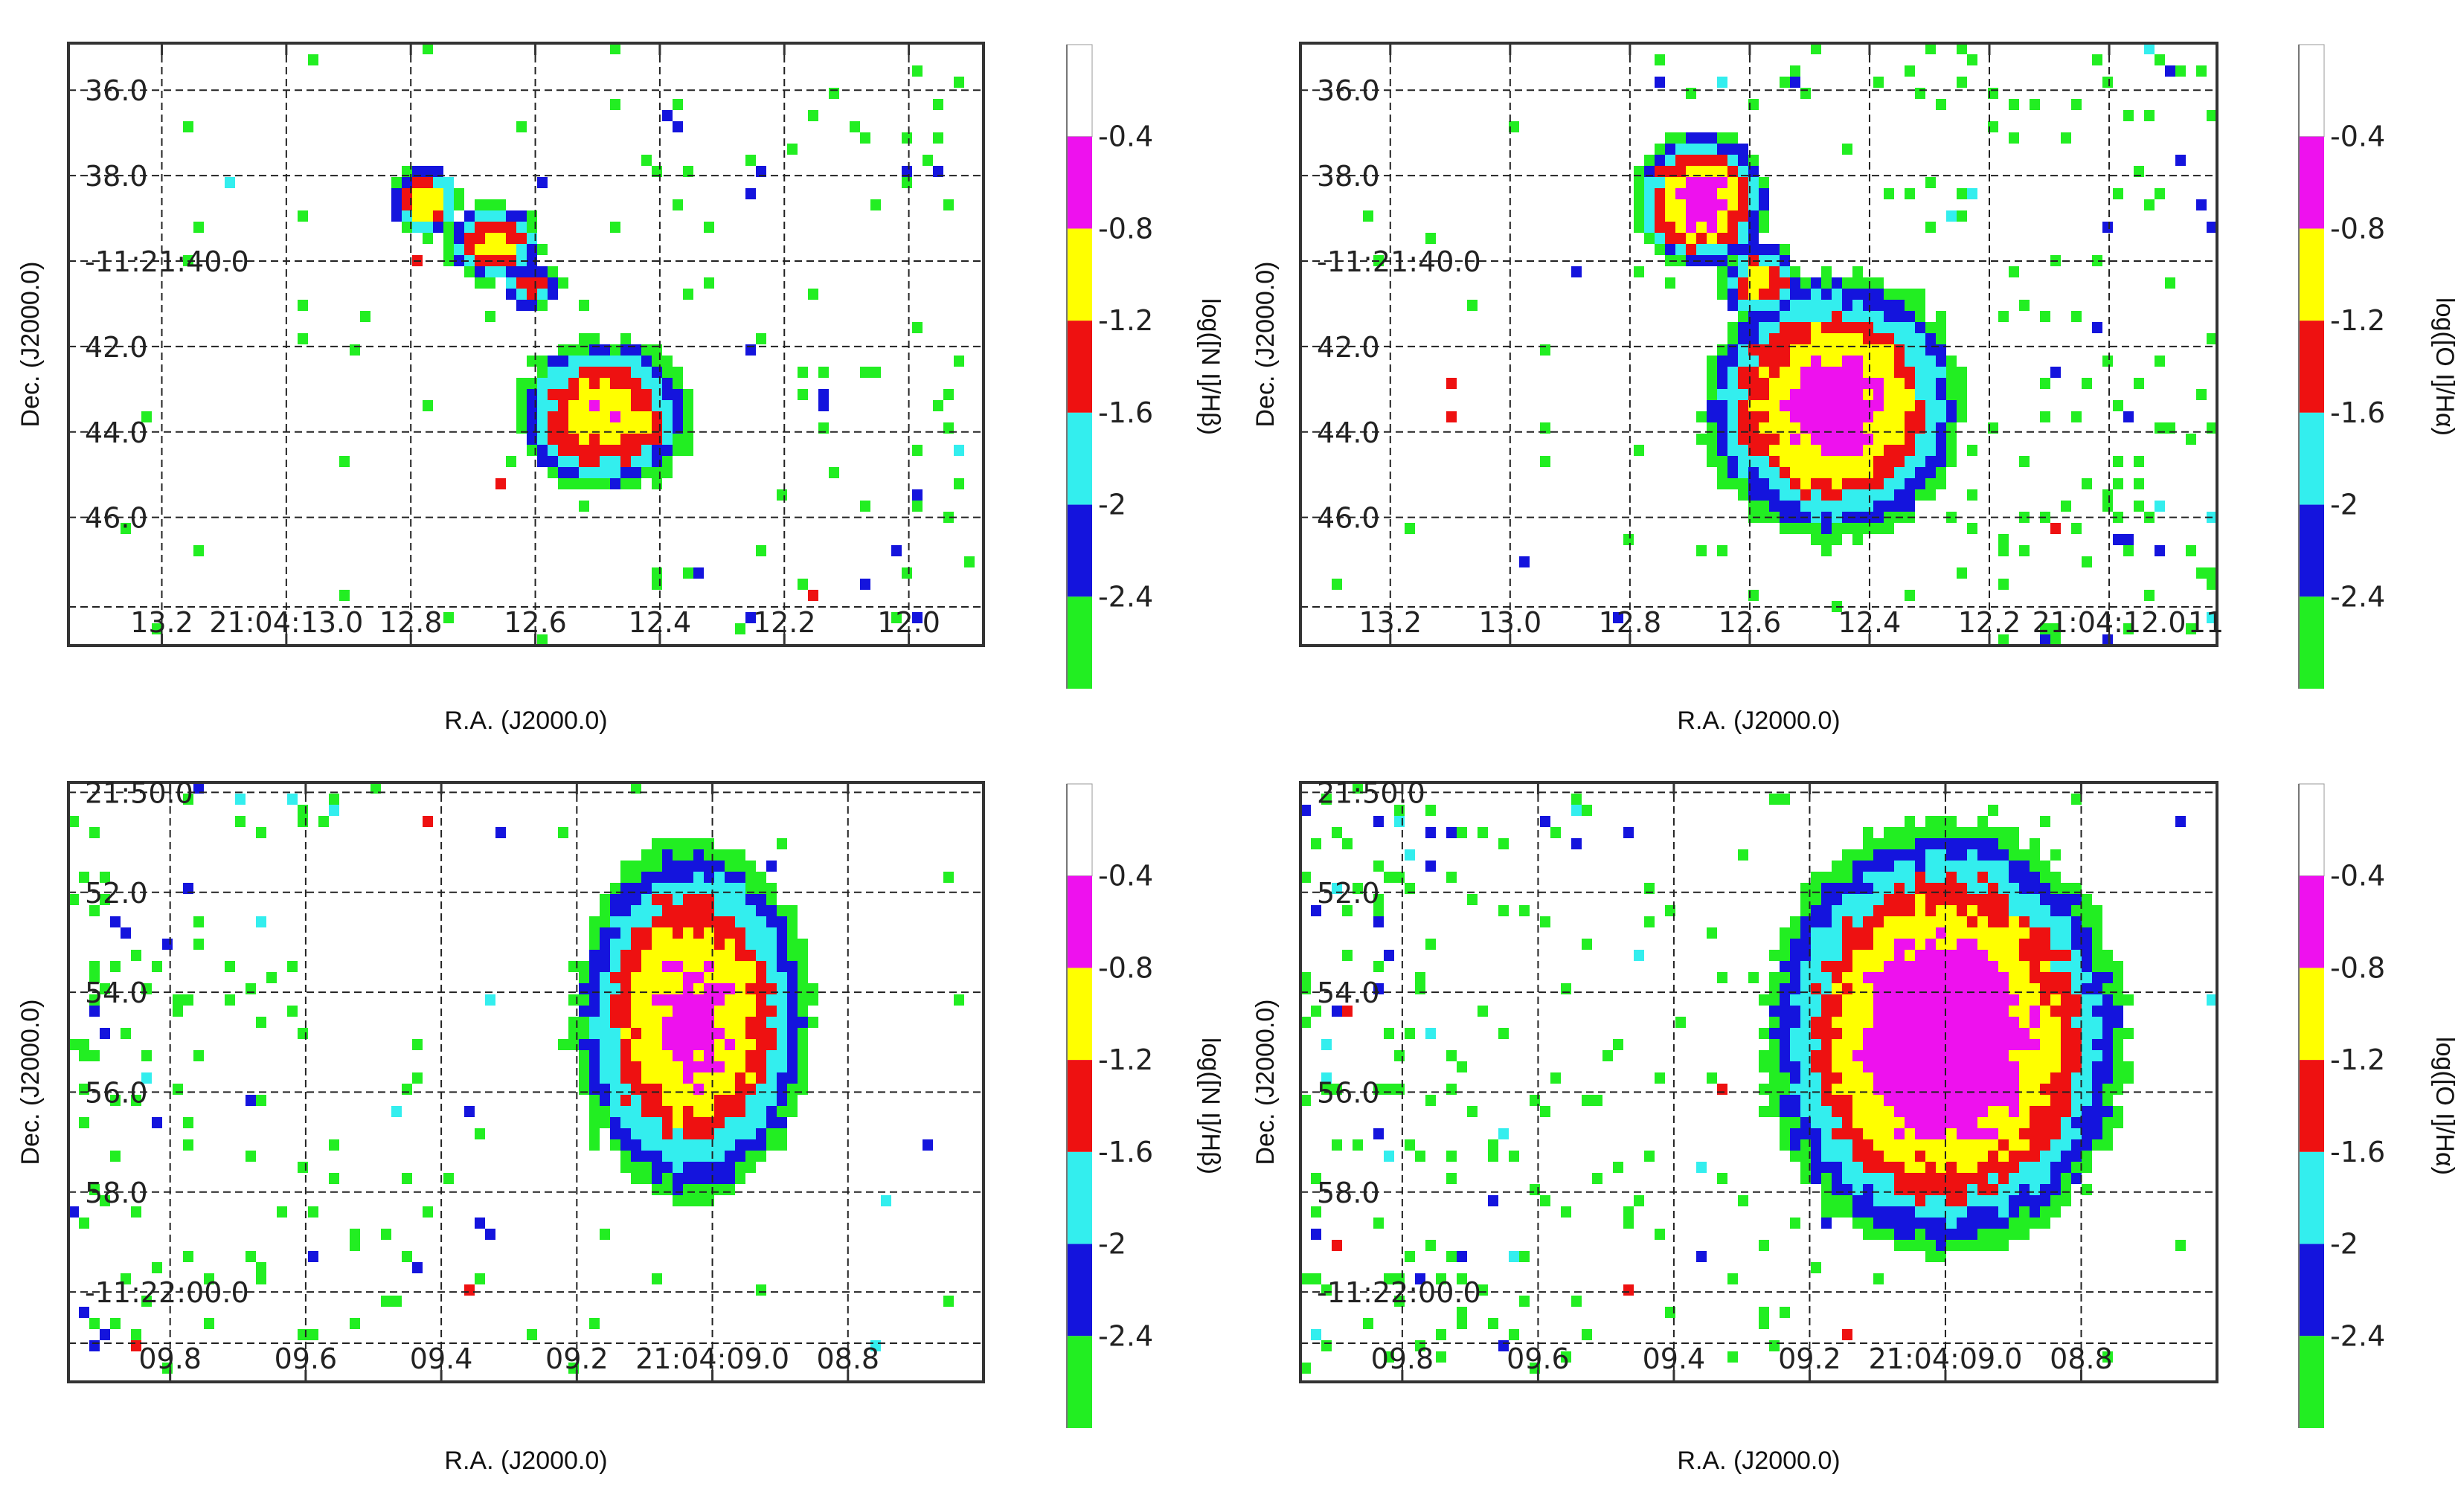 The image size is (2464, 1486). Describe the element at coordinates (1125, 412) in the screenshot. I see `colorbar-tick-label: -1.6` at that location.